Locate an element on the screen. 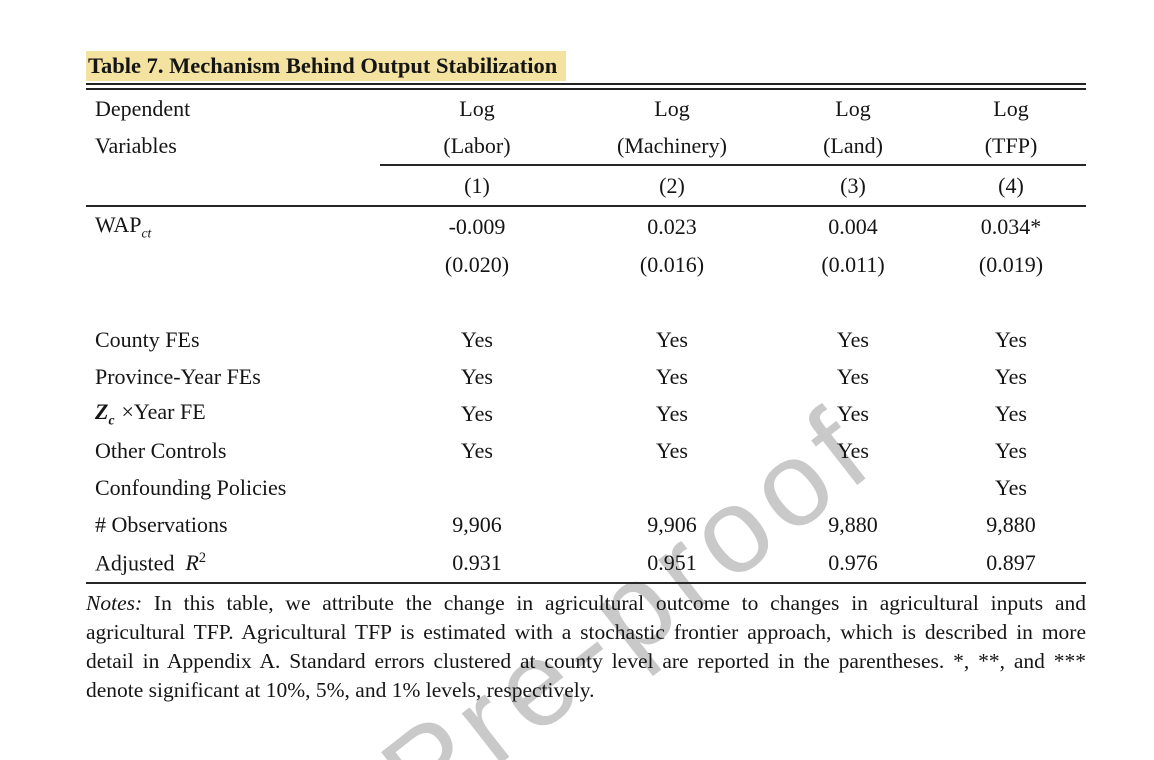  other-controls-4: Yes is located at coordinates (1010, 450).